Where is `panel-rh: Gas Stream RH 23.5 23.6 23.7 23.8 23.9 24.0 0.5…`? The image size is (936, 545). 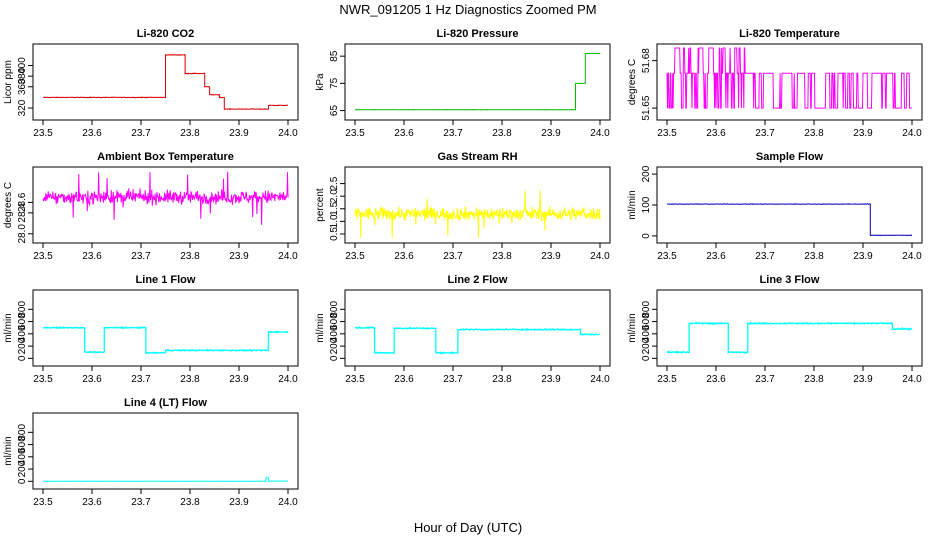
panel-rh: Gas Stream RH 23.5 23.6 23.7 23.8 23.9 24.0 0.5… is located at coordinates (463, 206).